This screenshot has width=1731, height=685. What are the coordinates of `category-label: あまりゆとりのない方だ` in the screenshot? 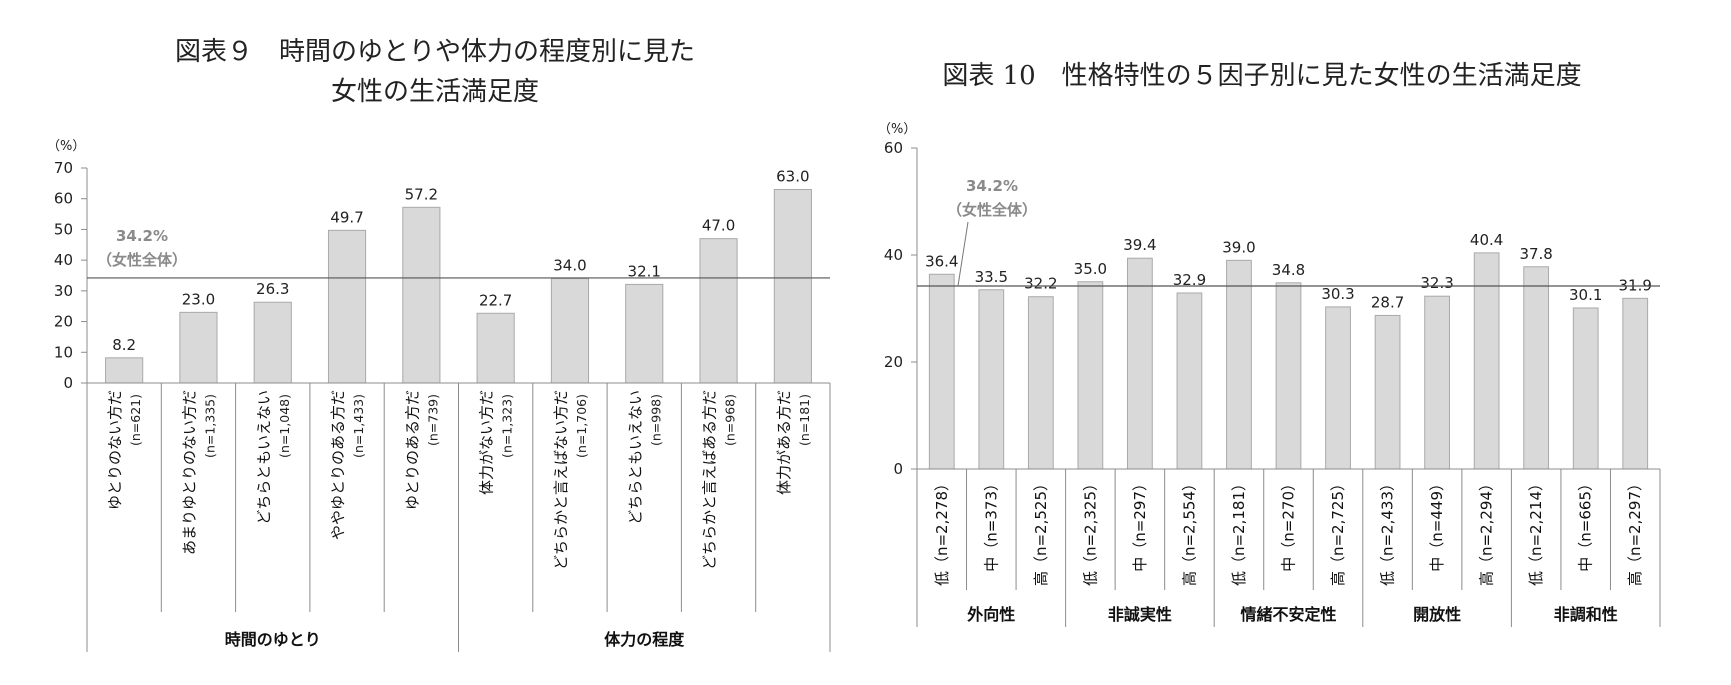 It's located at (189, 472).